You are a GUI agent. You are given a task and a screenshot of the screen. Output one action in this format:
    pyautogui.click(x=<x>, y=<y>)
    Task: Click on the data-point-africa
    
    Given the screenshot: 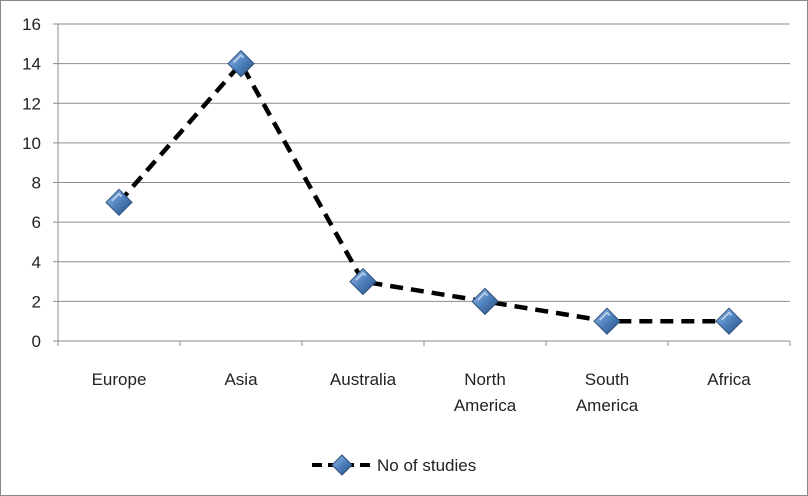 What is the action you would take?
    pyautogui.click(x=729, y=321)
    